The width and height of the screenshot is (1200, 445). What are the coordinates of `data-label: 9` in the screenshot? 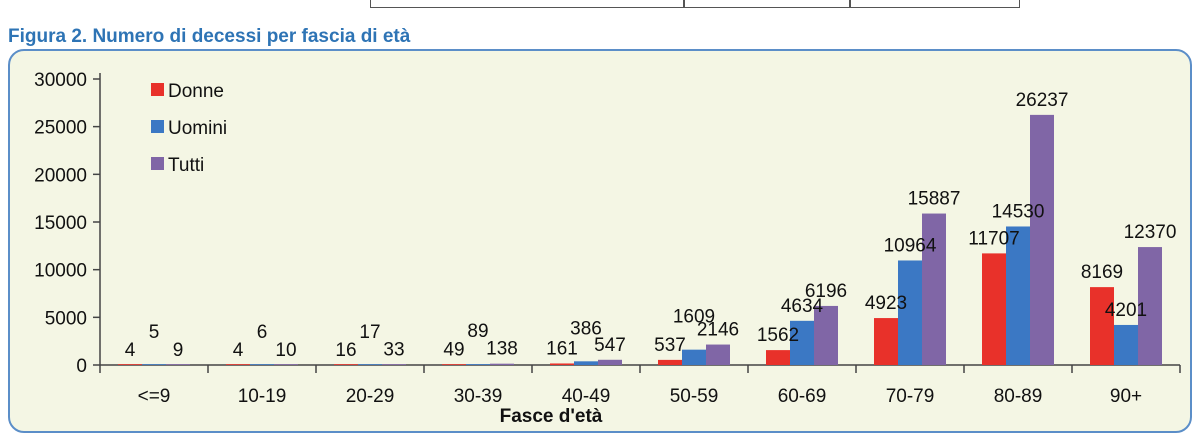 It's located at (178, 350).